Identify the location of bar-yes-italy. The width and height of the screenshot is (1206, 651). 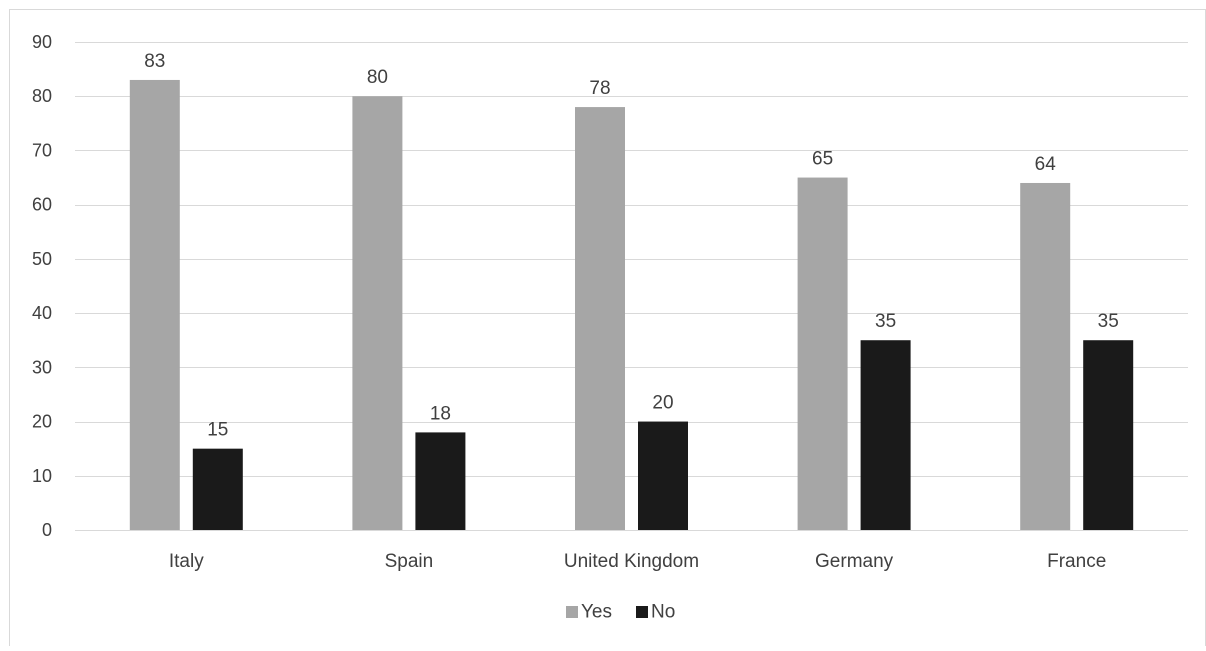
(154, 304).